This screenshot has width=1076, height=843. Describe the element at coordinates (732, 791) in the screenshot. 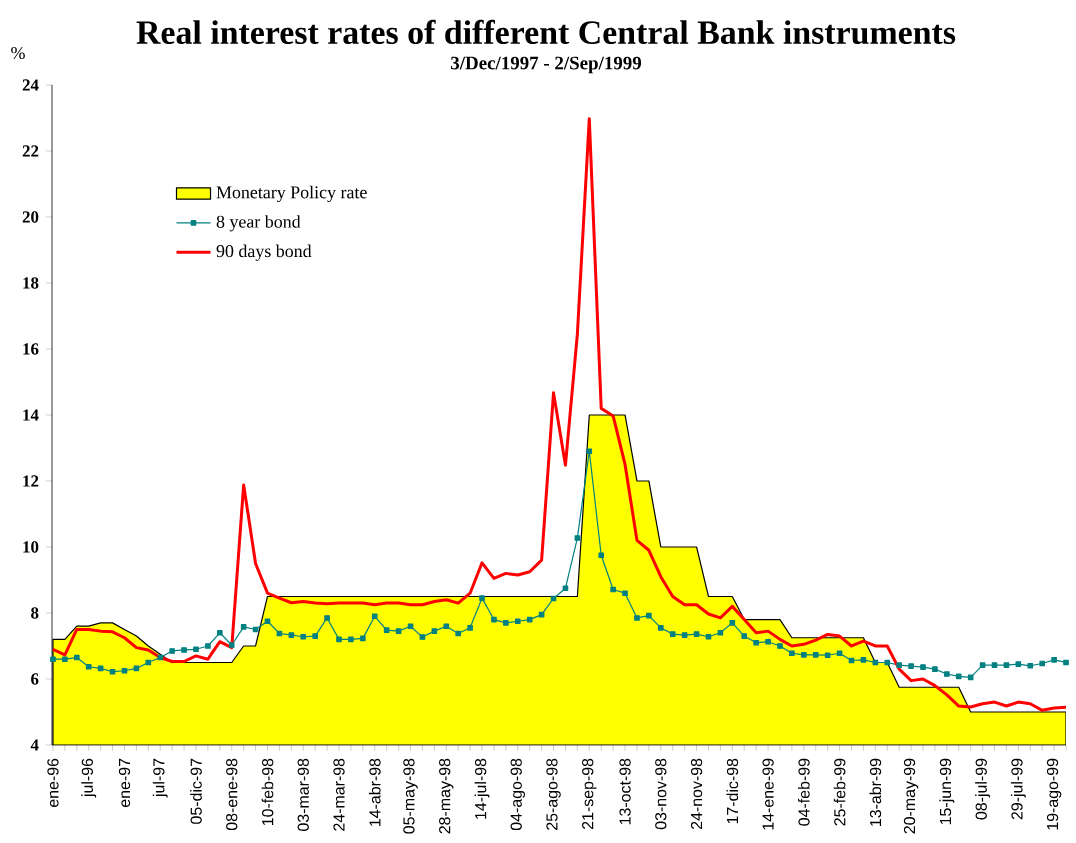

I see `x-tick-label: 17-dic-98` at that location.